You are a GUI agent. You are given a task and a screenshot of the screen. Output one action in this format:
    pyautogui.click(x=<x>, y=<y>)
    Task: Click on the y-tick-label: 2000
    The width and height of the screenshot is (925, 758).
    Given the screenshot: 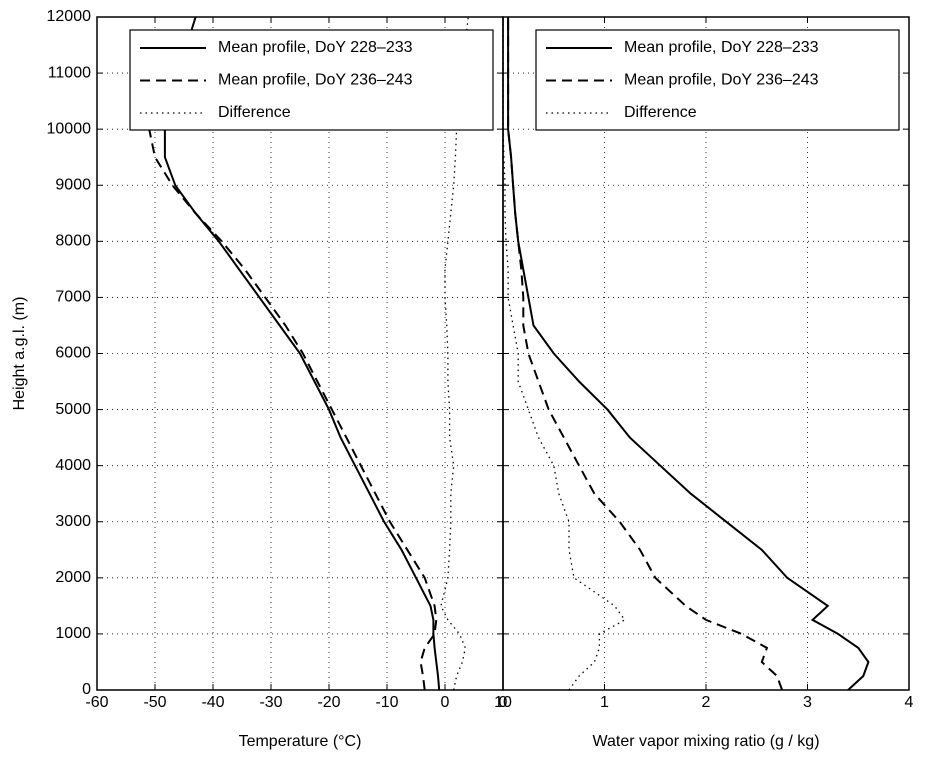 What is the action you would take?
    pyautogui.click(x=73, y=577)
    